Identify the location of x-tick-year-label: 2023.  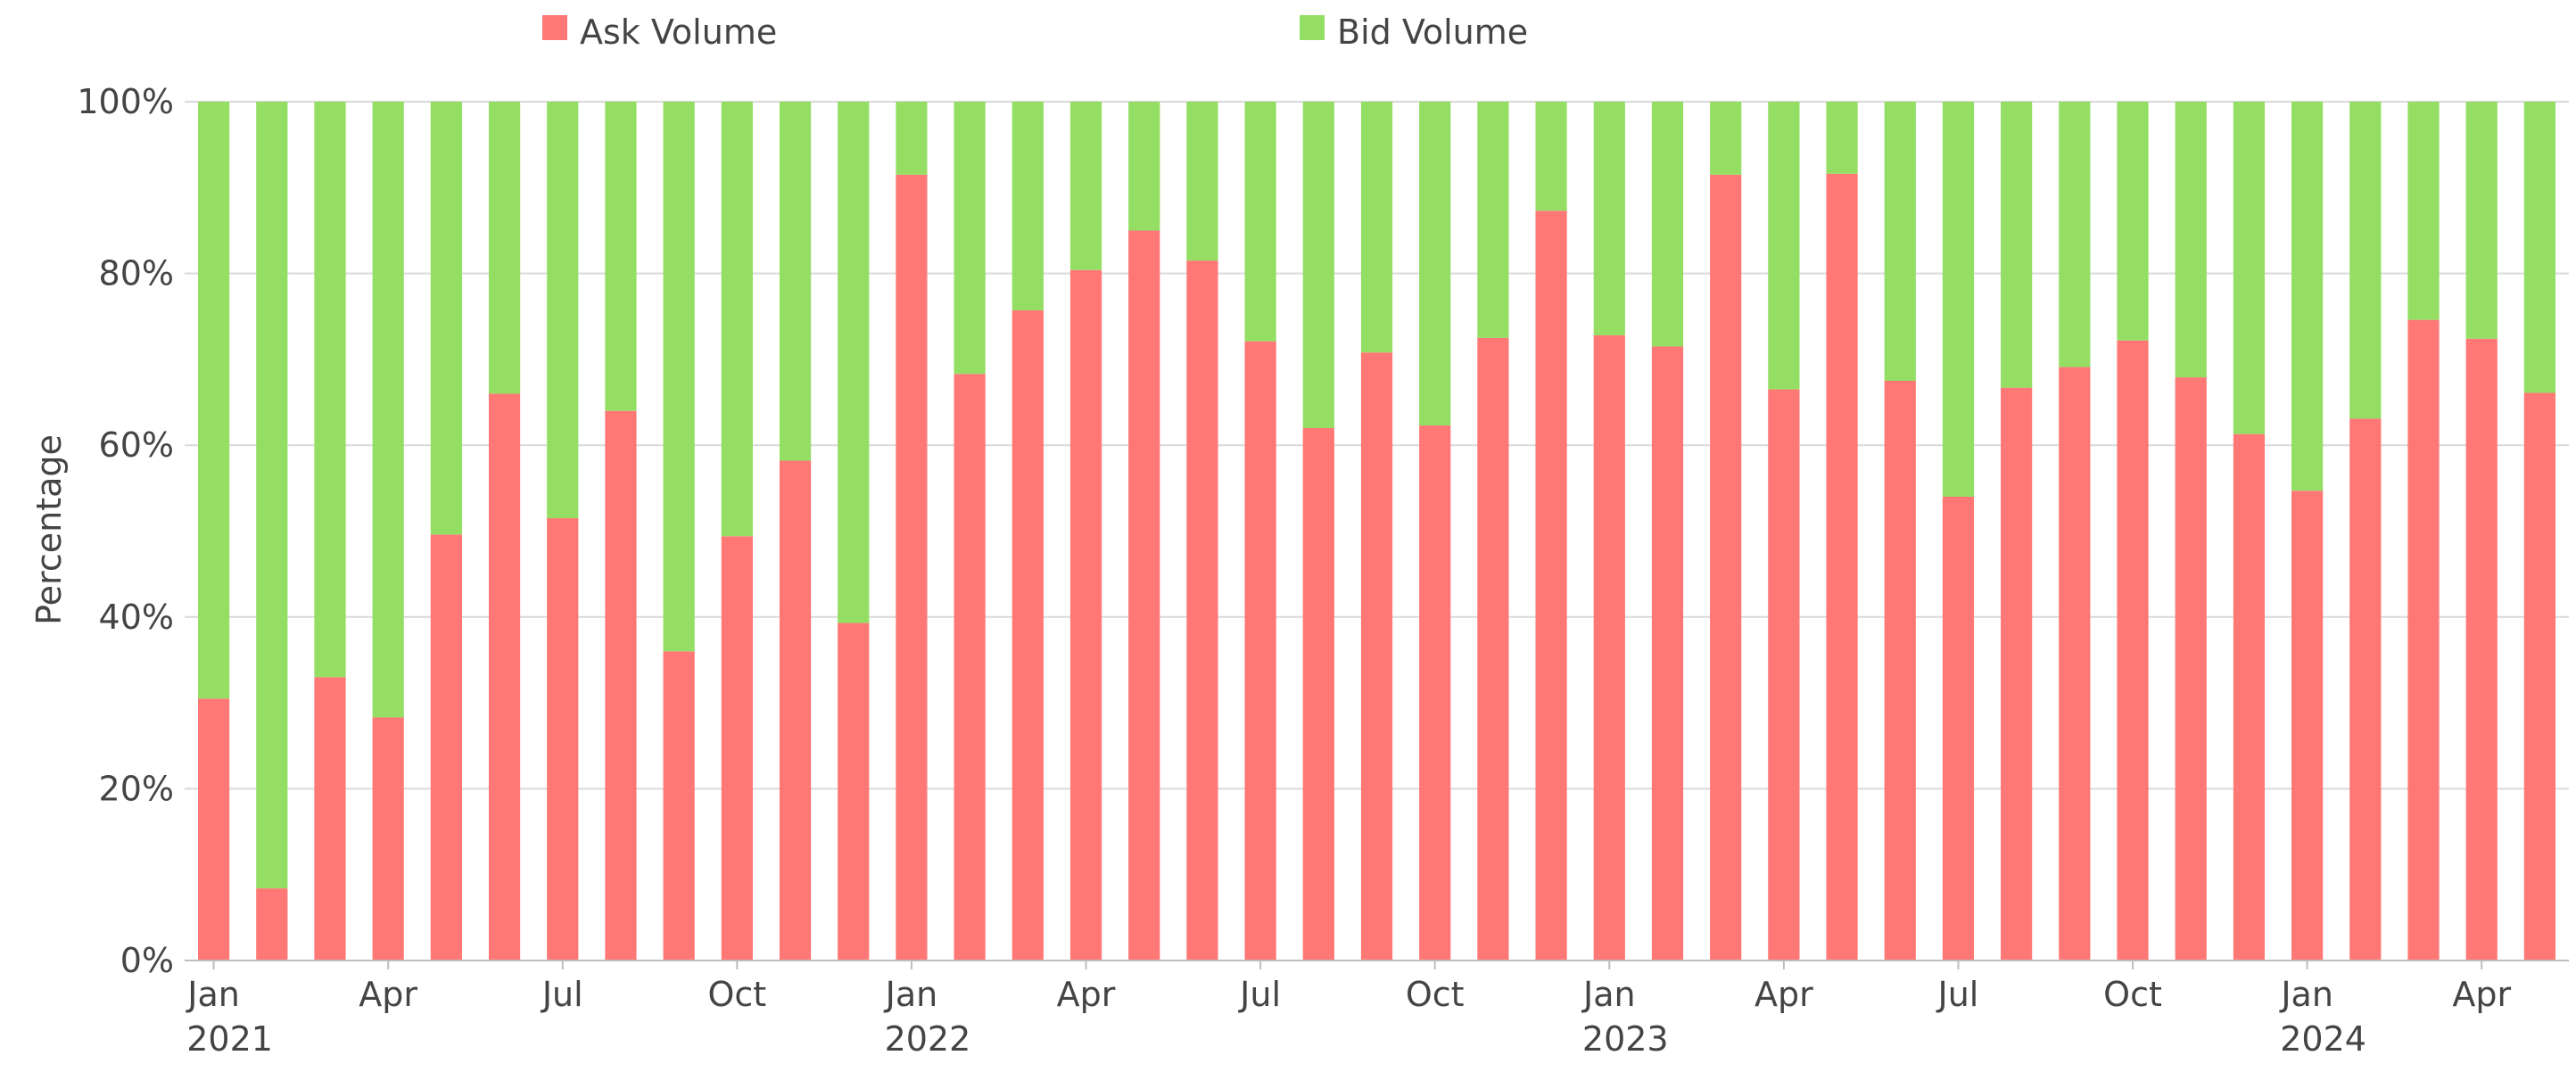
(1626, 1039).